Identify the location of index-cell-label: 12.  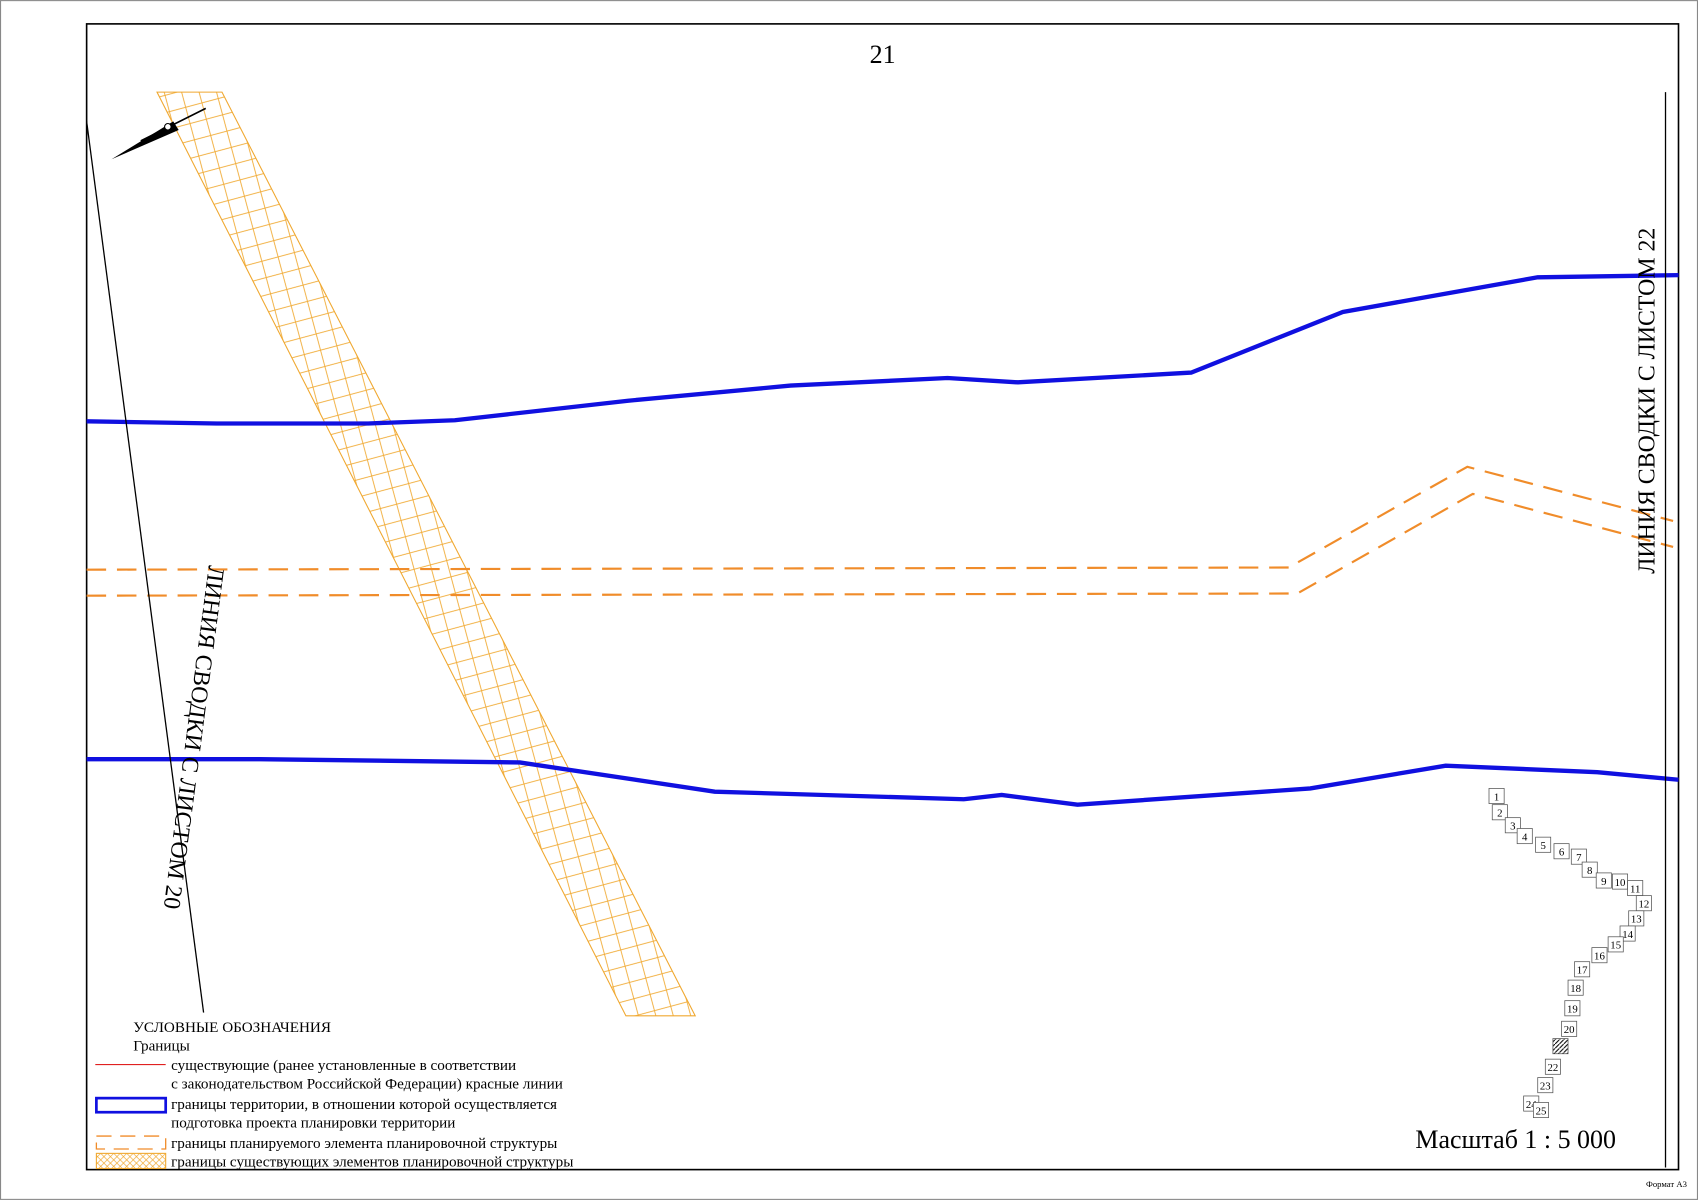
(1643, 905).